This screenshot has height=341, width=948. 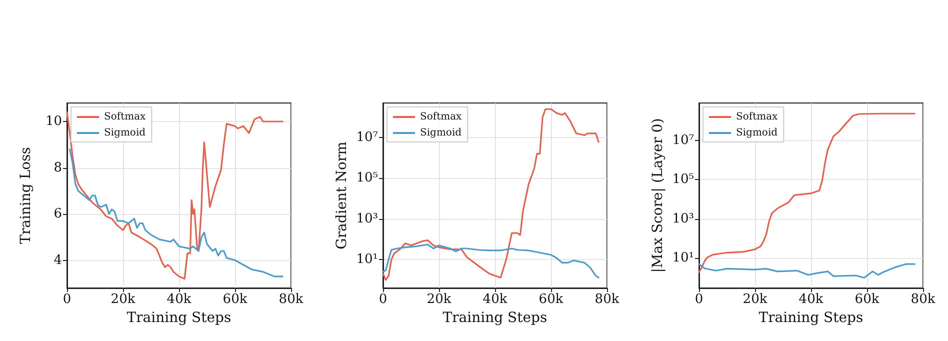 I want to click on y-tick-label: 8, so click(x=58, y=168).